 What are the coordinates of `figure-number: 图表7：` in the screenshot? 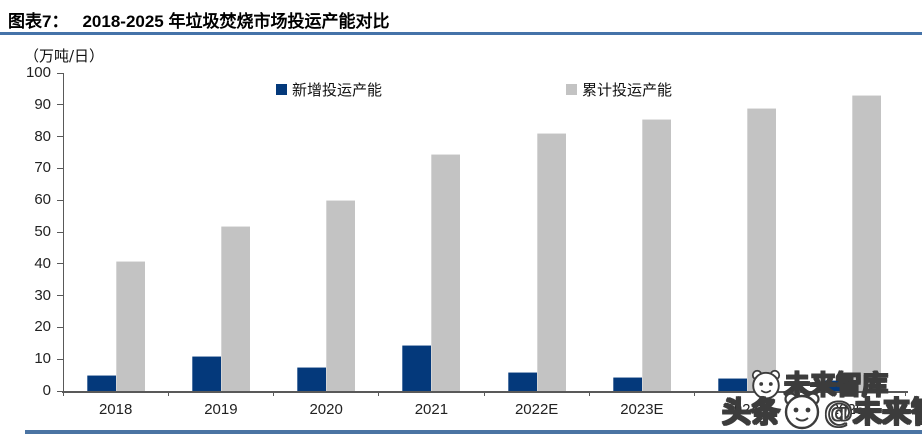 It's located at (38, 21).